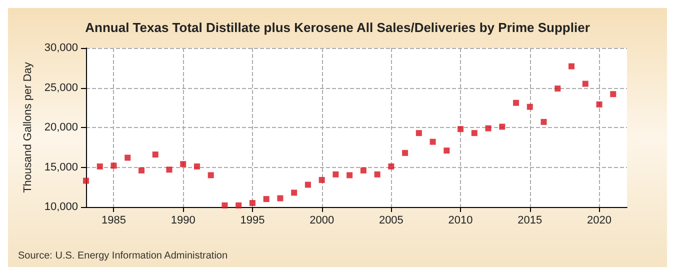 The image size is (675, 275). I want to click on y-tick-label: 15,000, so click(61, 167).